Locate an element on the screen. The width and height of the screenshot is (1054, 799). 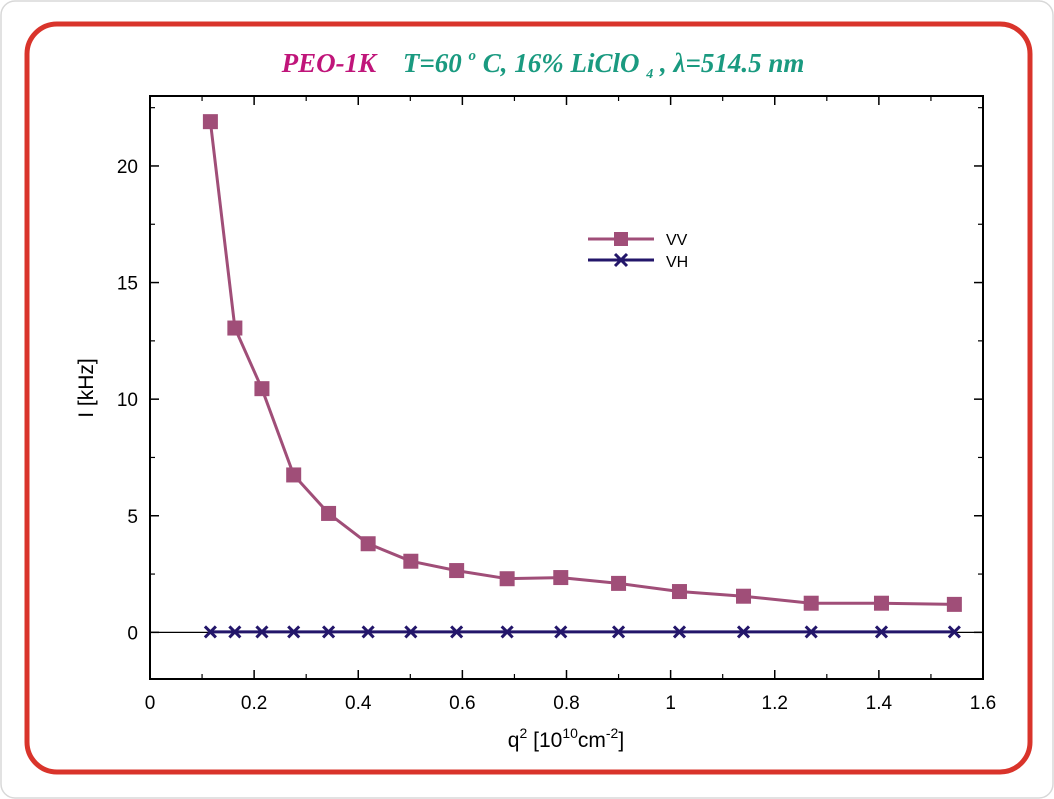
title-salt: C, 16% LiClO is located at coordinates (561, 63).